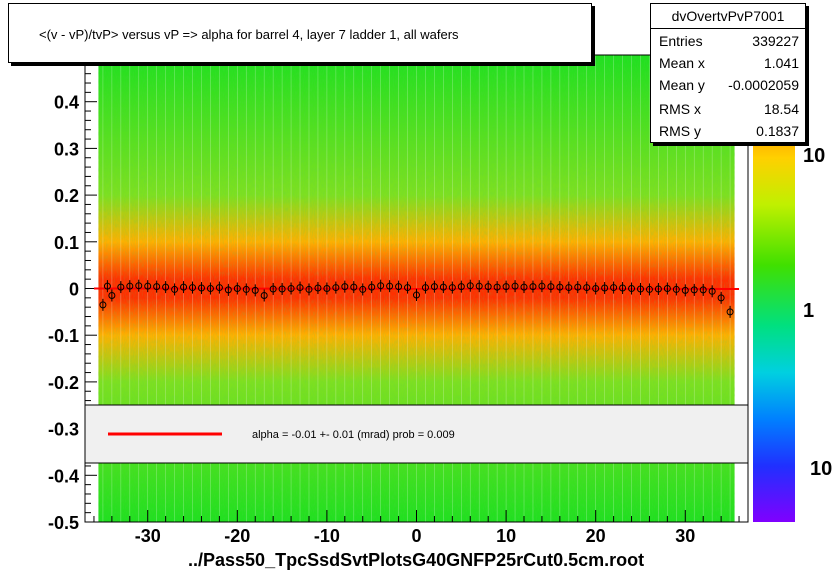 This screenshot has width=833, height=579. What do you see at coordinates (63, 383) in the screenshot?
I see `y-tick-label: -0.2` at bounding box center [63, 383].